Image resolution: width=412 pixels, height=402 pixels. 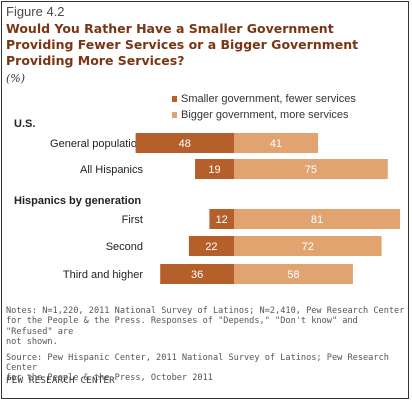 I want to click on row-label: General population, so click(x=96, y=144).